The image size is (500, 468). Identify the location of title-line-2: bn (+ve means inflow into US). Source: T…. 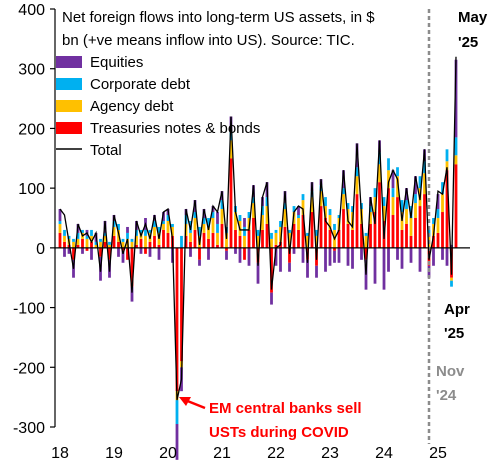
(208, 40).